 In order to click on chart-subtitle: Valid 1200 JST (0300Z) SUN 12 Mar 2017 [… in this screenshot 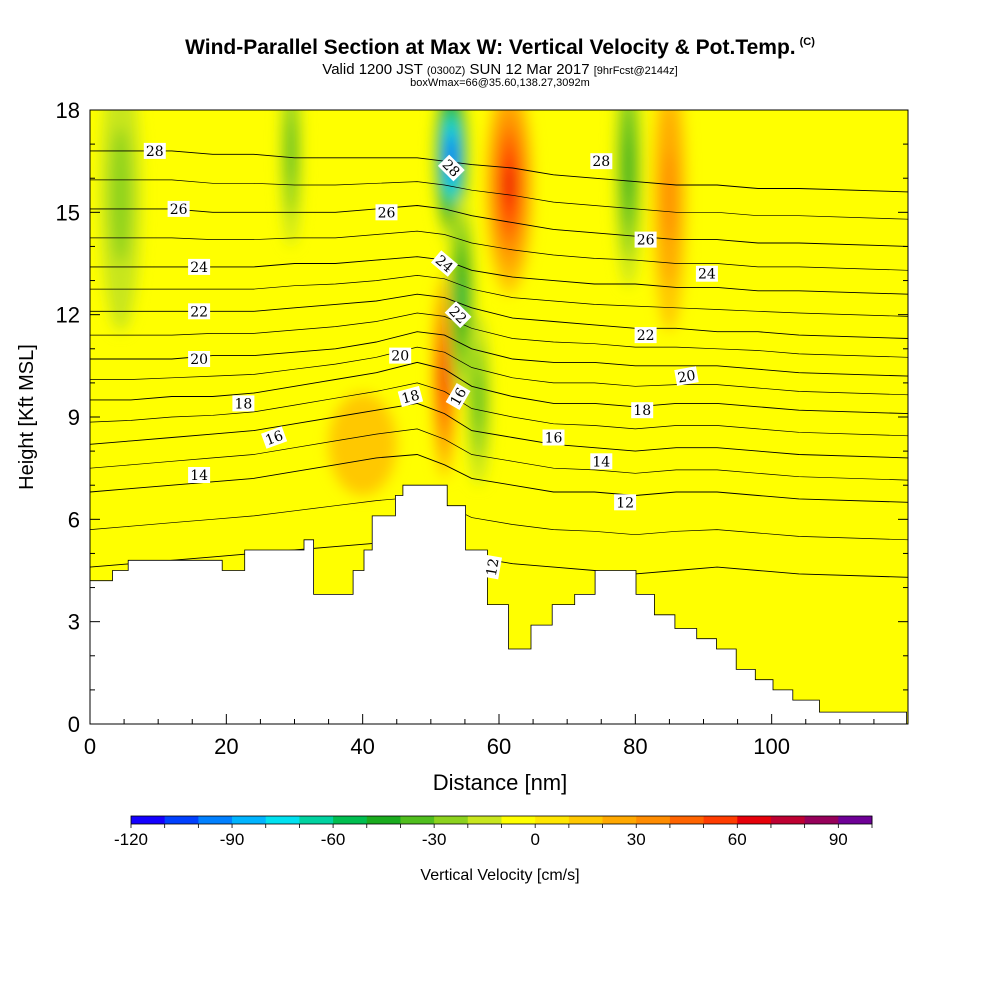, I will do `click(500, 69)`.